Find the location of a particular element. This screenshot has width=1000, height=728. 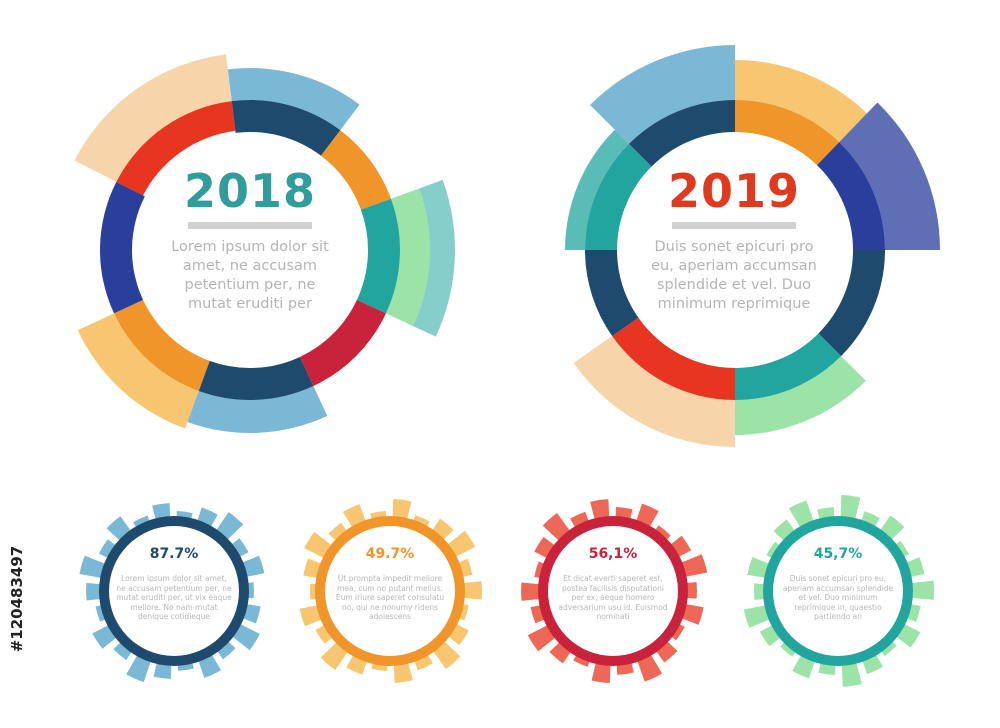

big-circle-2018-underline is located at coordinates (250, 225).